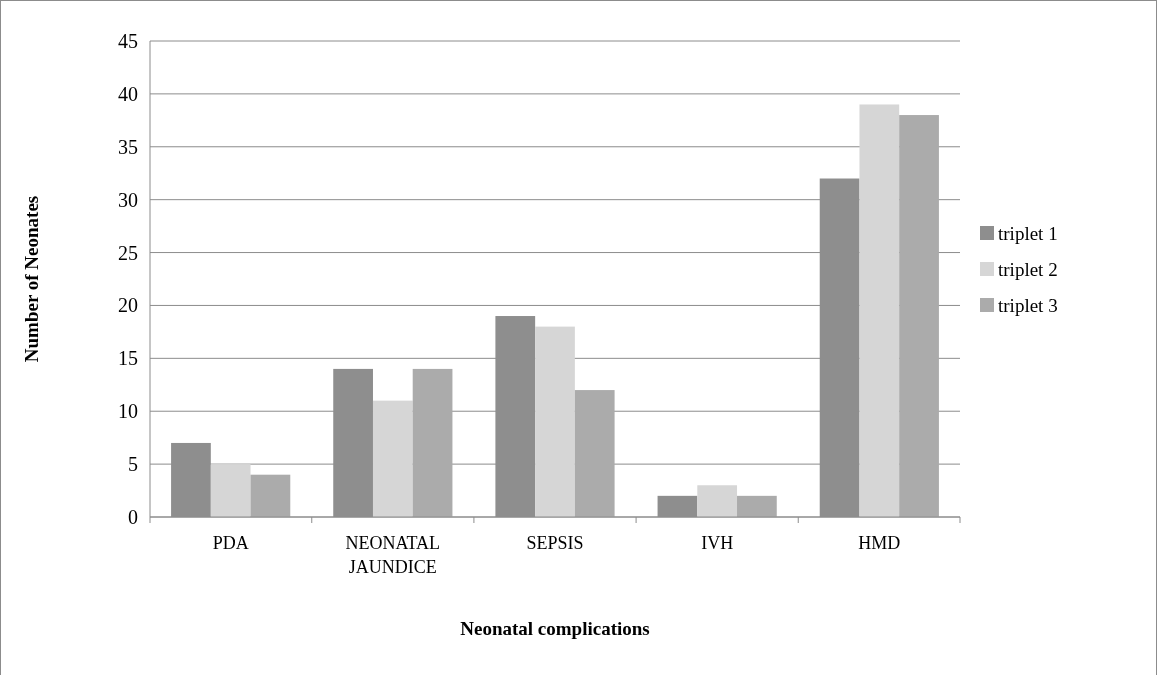  What do you see at coordinates (230, 543) in the screenshot?
I see `x-tick-label: PDA` at bounding box center [230, 543].